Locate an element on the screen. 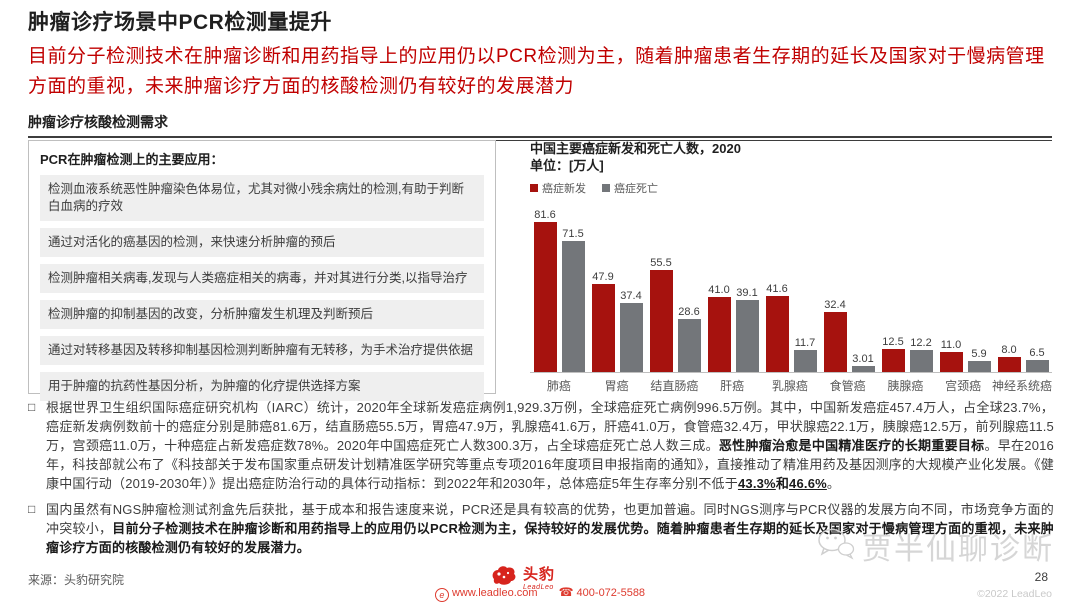  bar-group: 41.6 11.7 is located at coordinates (791, 327).